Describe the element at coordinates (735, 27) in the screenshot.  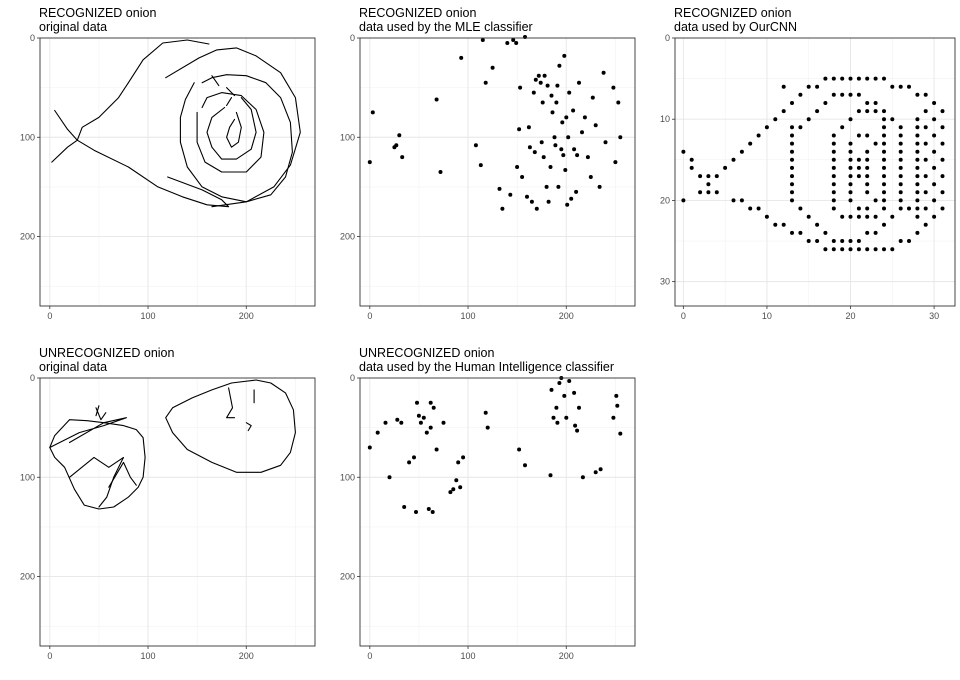
I see `chart-subtitle: data used by OurCNN` at that location.